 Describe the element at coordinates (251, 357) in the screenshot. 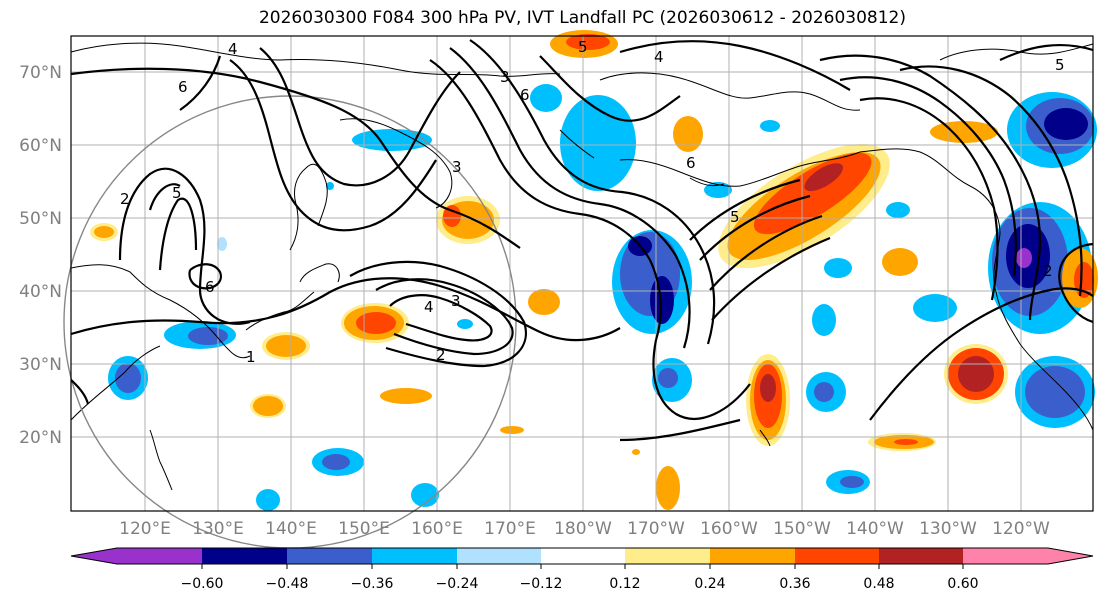

I see `contour-label: 1` at that location.